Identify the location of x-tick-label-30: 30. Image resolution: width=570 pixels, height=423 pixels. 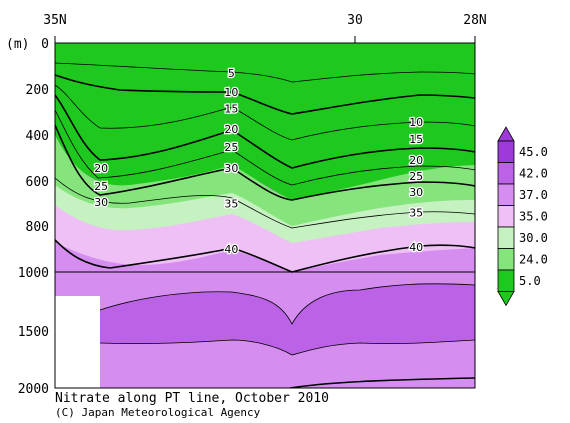
(355, 20).